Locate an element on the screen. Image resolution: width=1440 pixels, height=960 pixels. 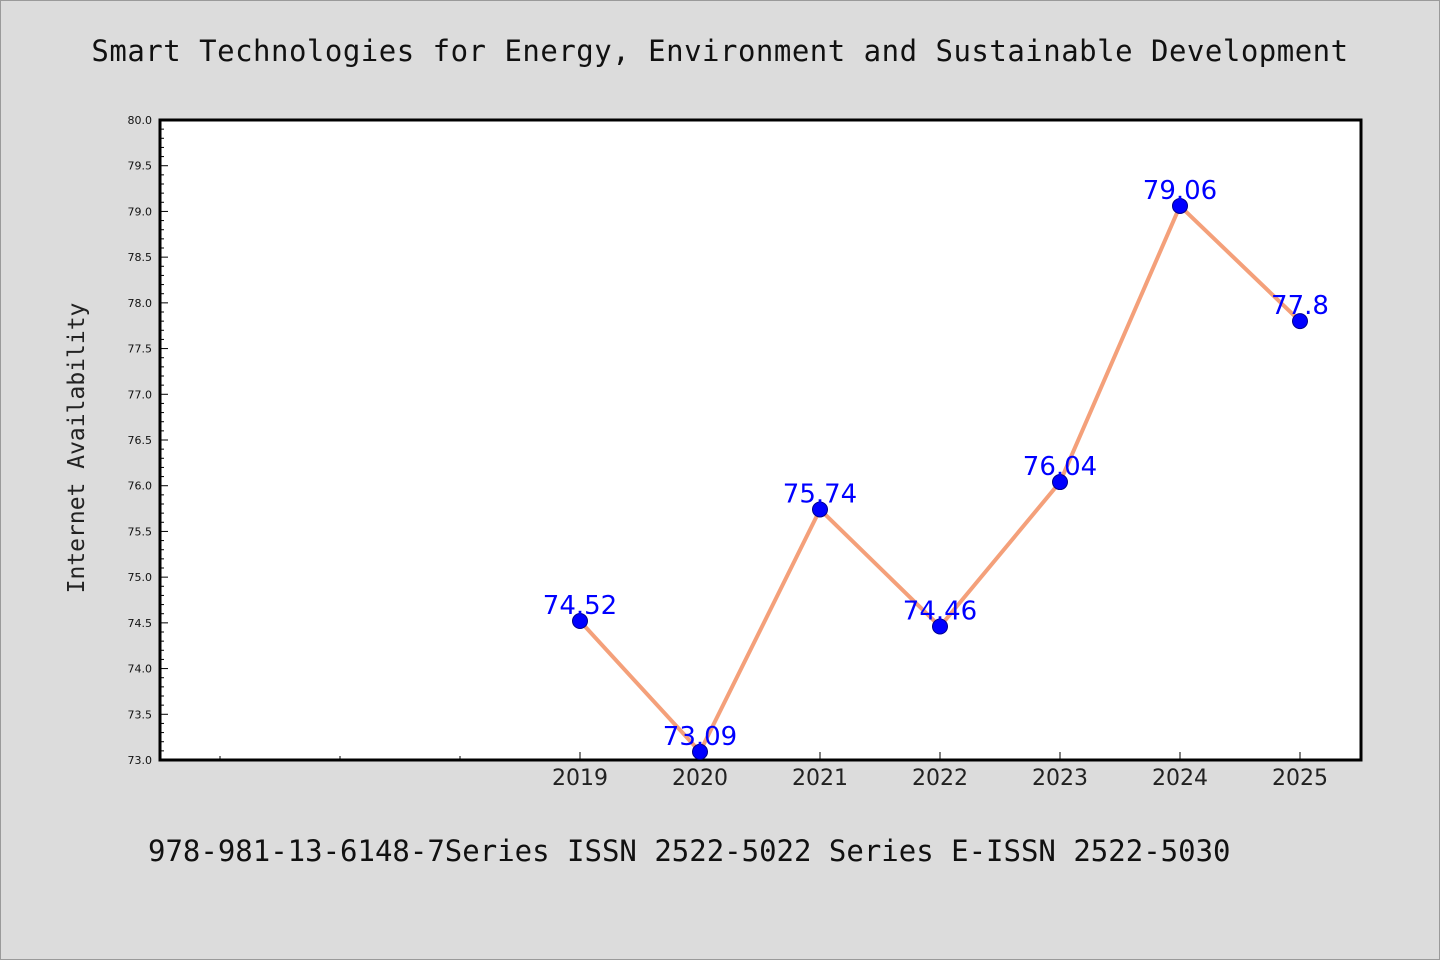
data-label: 77.8 is located at coordinates (1300, 306).